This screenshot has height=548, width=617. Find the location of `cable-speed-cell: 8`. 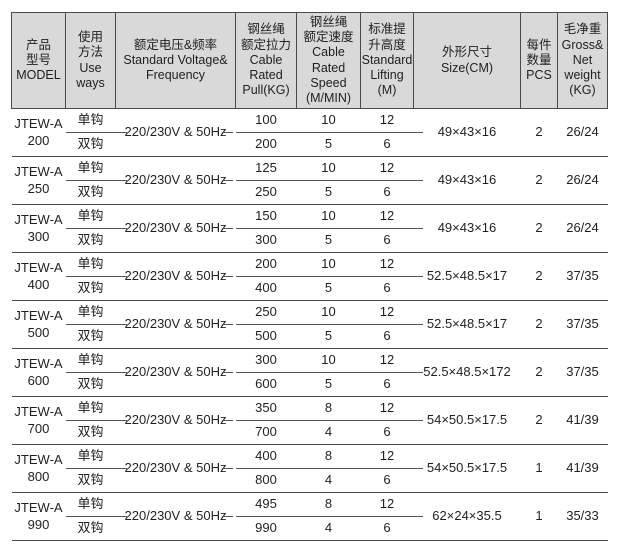

cable-speed-cell: 8 is located at coordinates (328, 456).